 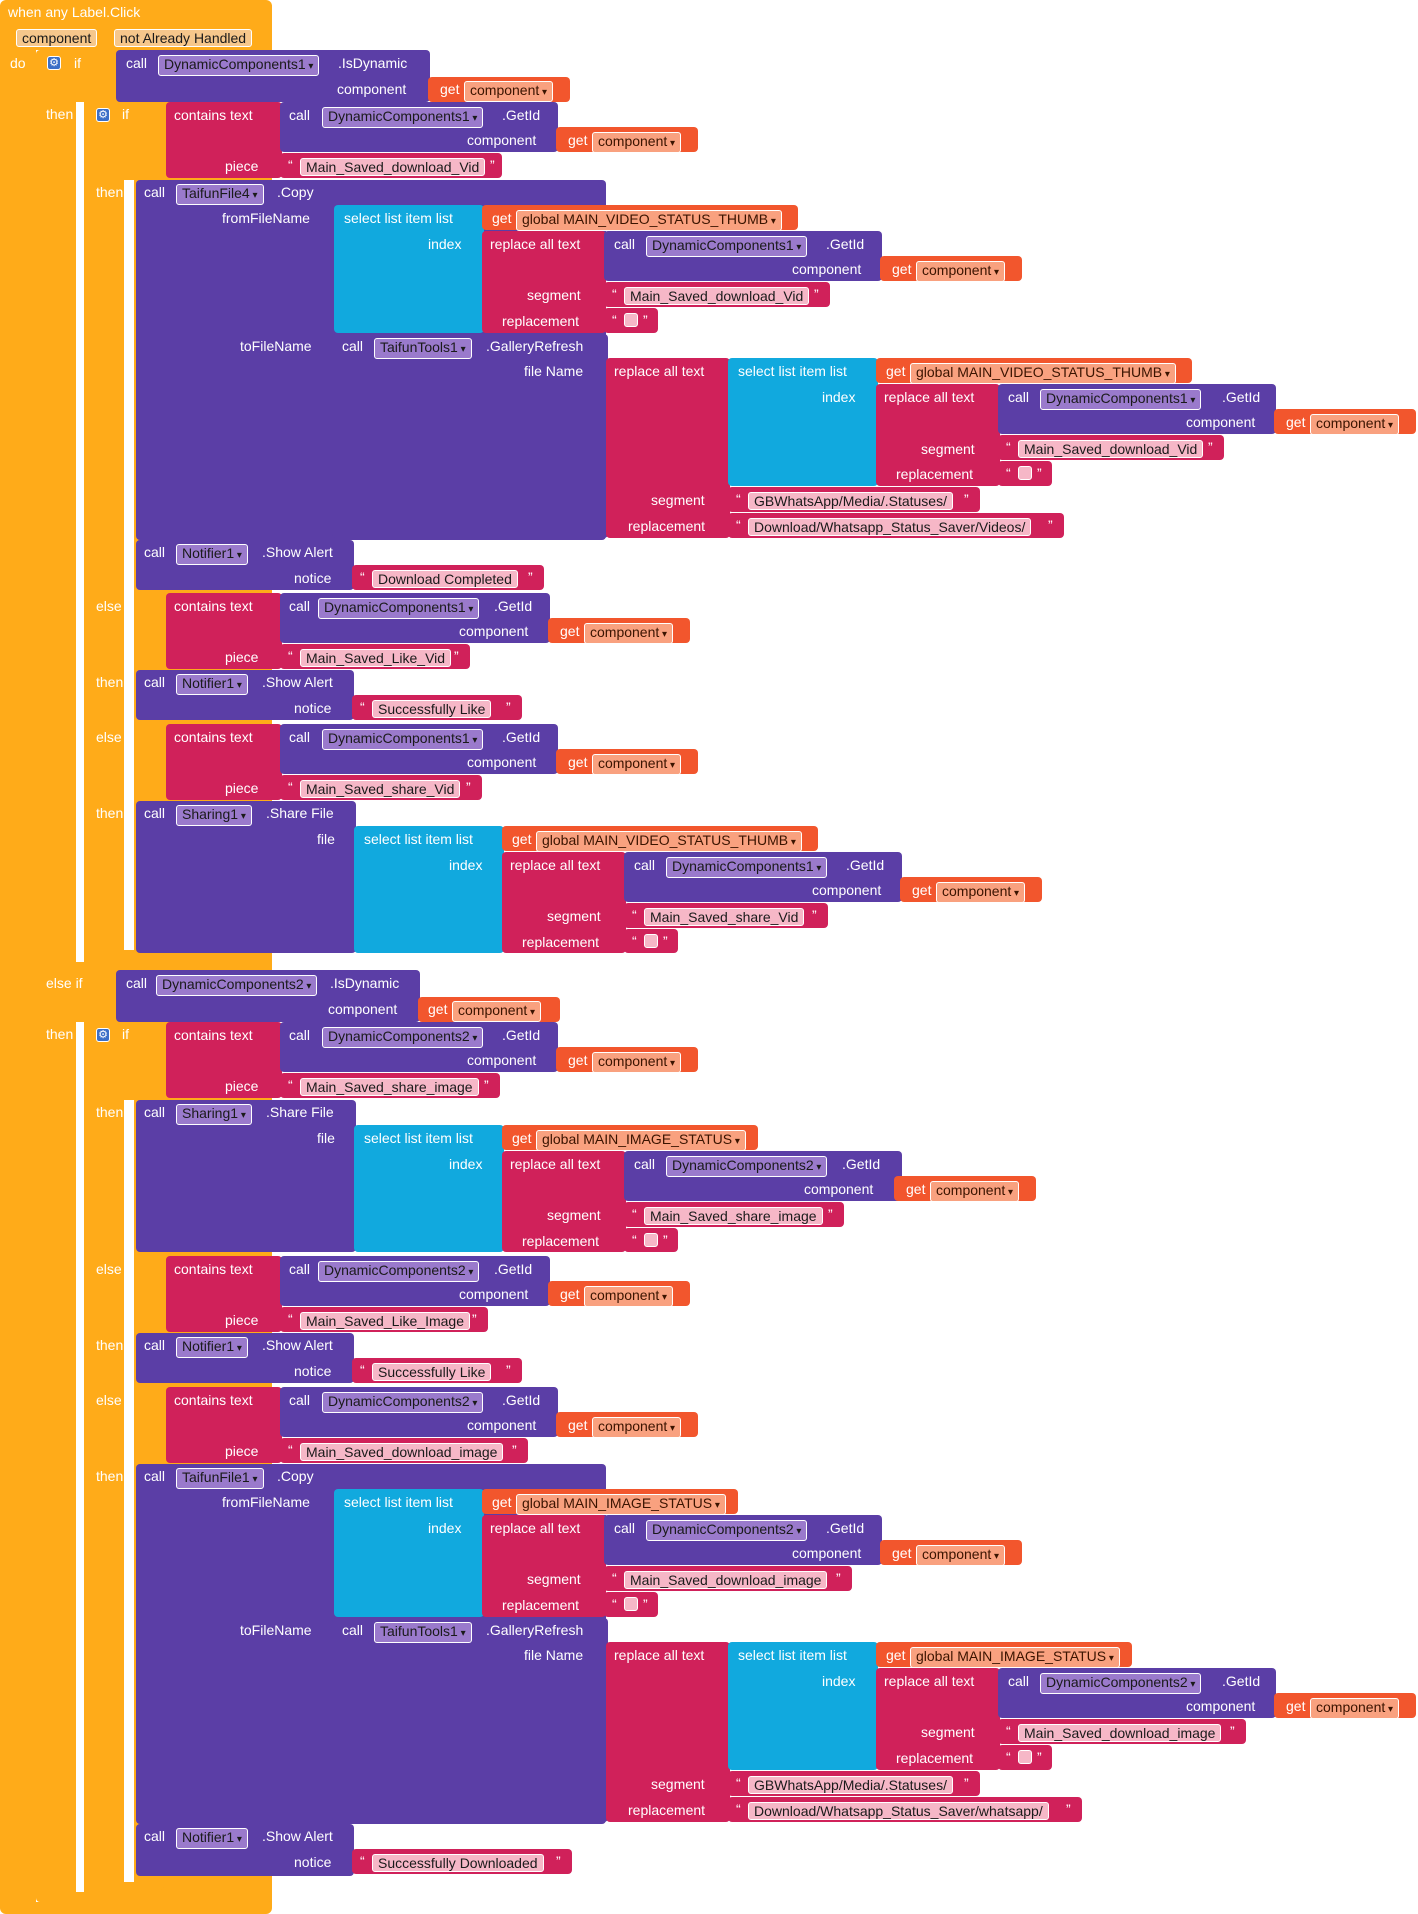 What do you see at coordinates (385, 1321) in the screenshot?
I see `string-value: Main_Saved_Like_Image` at bounding box center [385, 1321].